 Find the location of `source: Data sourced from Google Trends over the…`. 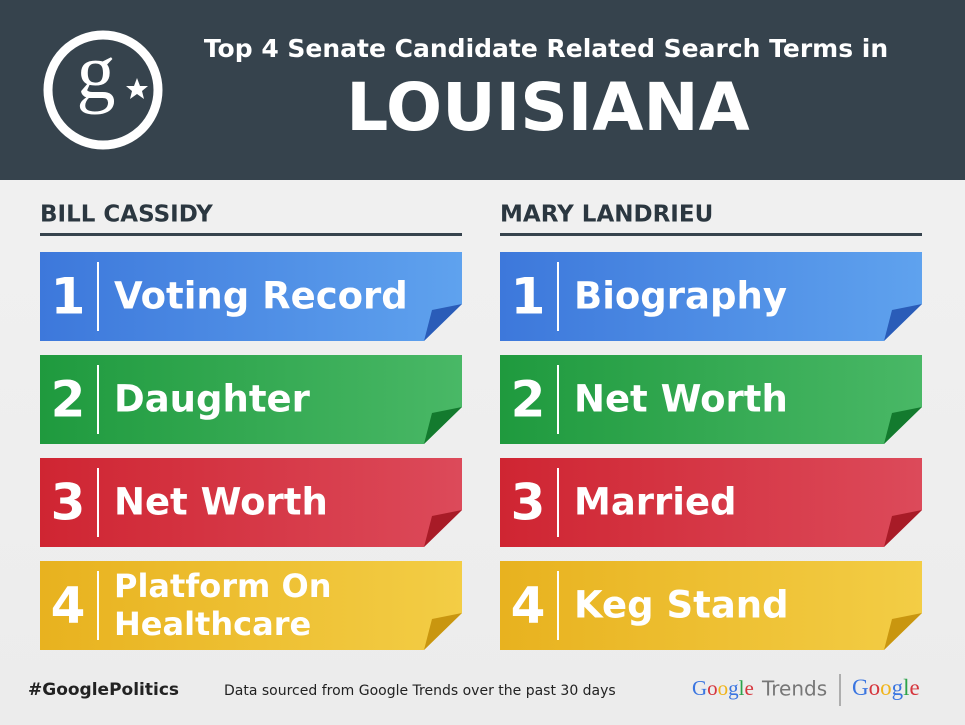

source: Data sourced from Google Trends over the… is located at coordinates (420, 691).